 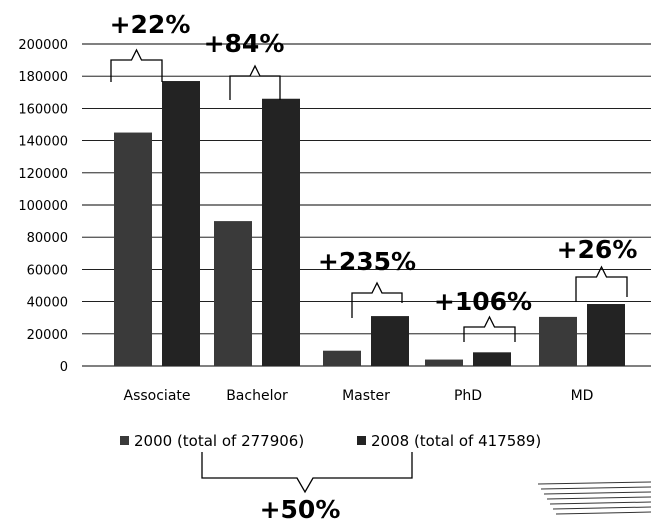 What do you see at coordinates (468, 396) in the screenshot?
I see `category-label: PhD` at bounding box center [468, 396].